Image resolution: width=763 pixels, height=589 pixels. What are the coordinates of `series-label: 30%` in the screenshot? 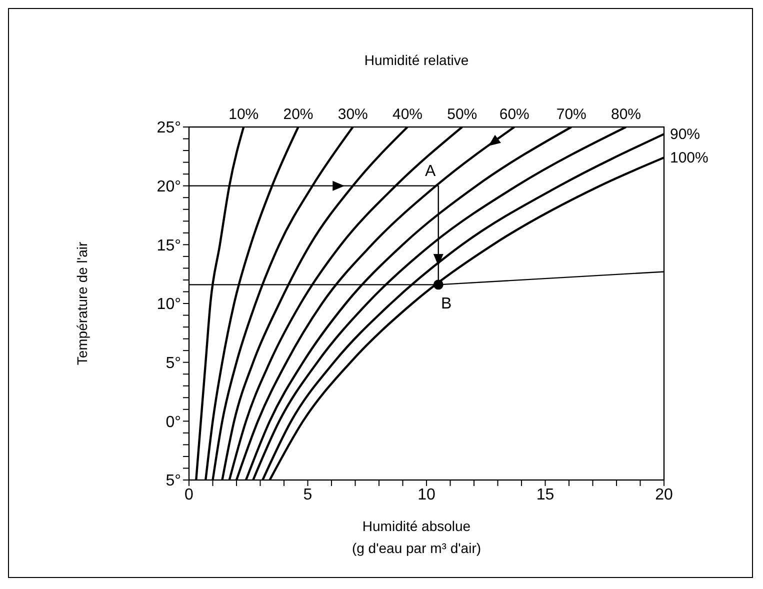 It's located at (353, 114).